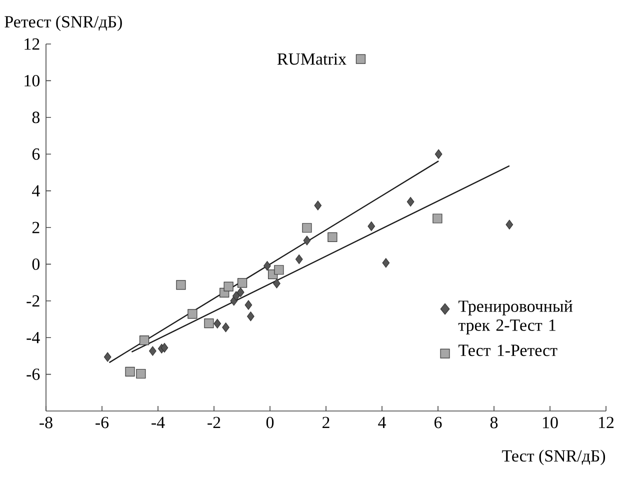  Describe the element at coordinates (33, 374) in the screenshot. I see `y-tick-label: -6` at that location.